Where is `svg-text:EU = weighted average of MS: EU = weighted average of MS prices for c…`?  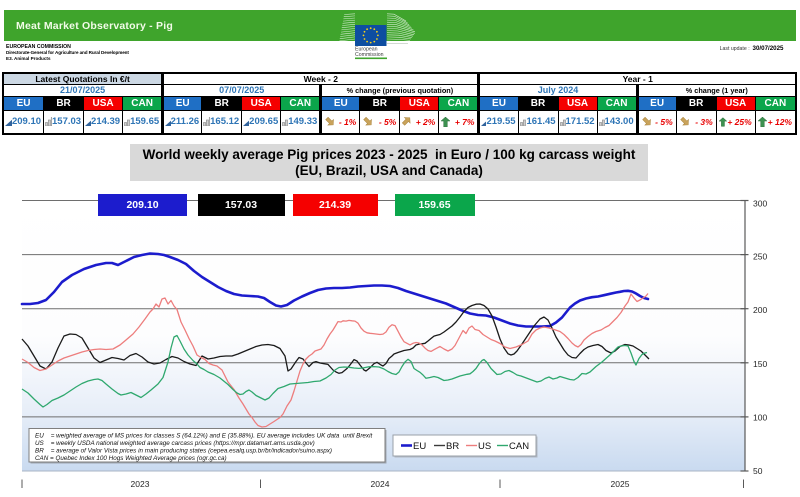 svg-text:EU = weighted average of MS: EU = weighted average of MS prices for c… is located at coordinates (203, 436).